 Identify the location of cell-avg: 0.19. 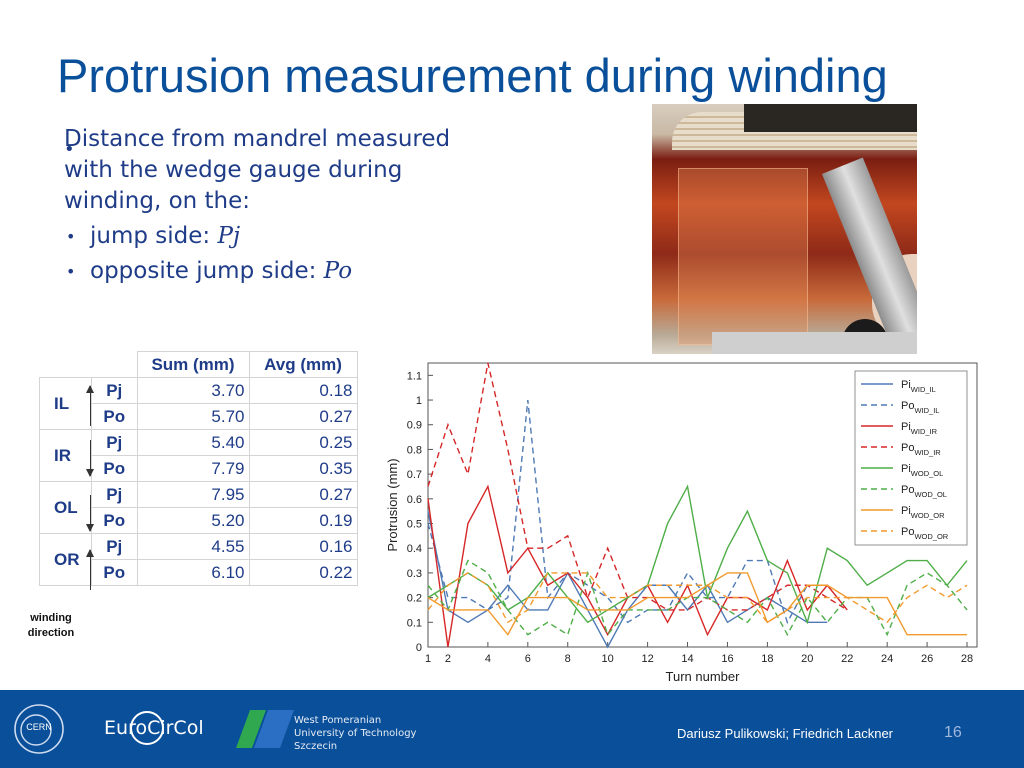
(303, 520).